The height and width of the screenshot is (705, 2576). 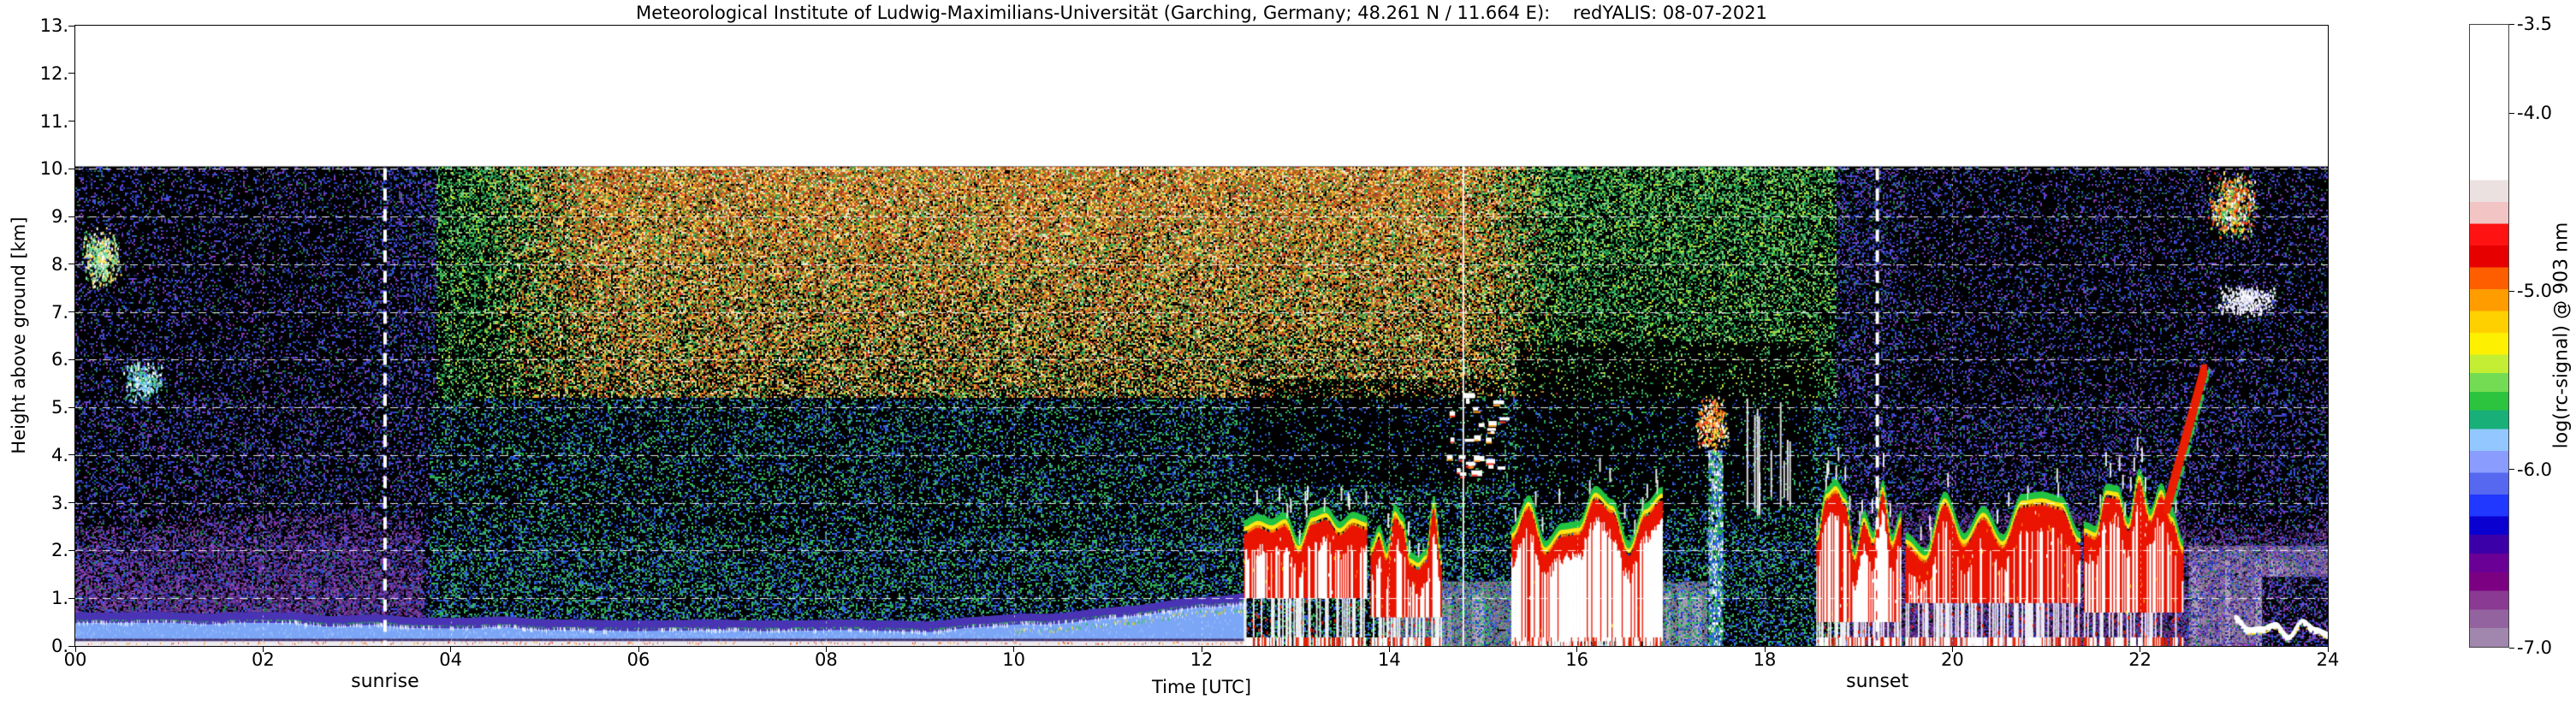 What do you see at coordinates (59, 598) in the screenshot?
I see `y-tick-label: 1.` at bounding box center [59, 598].